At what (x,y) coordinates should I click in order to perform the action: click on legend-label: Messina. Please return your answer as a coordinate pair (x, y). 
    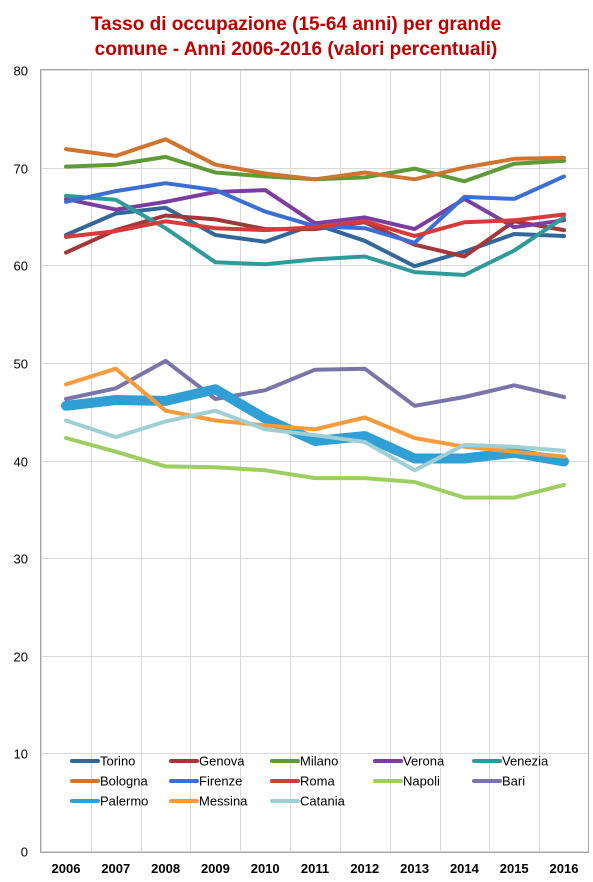
    Looking at the image, I should click on (223, 801).